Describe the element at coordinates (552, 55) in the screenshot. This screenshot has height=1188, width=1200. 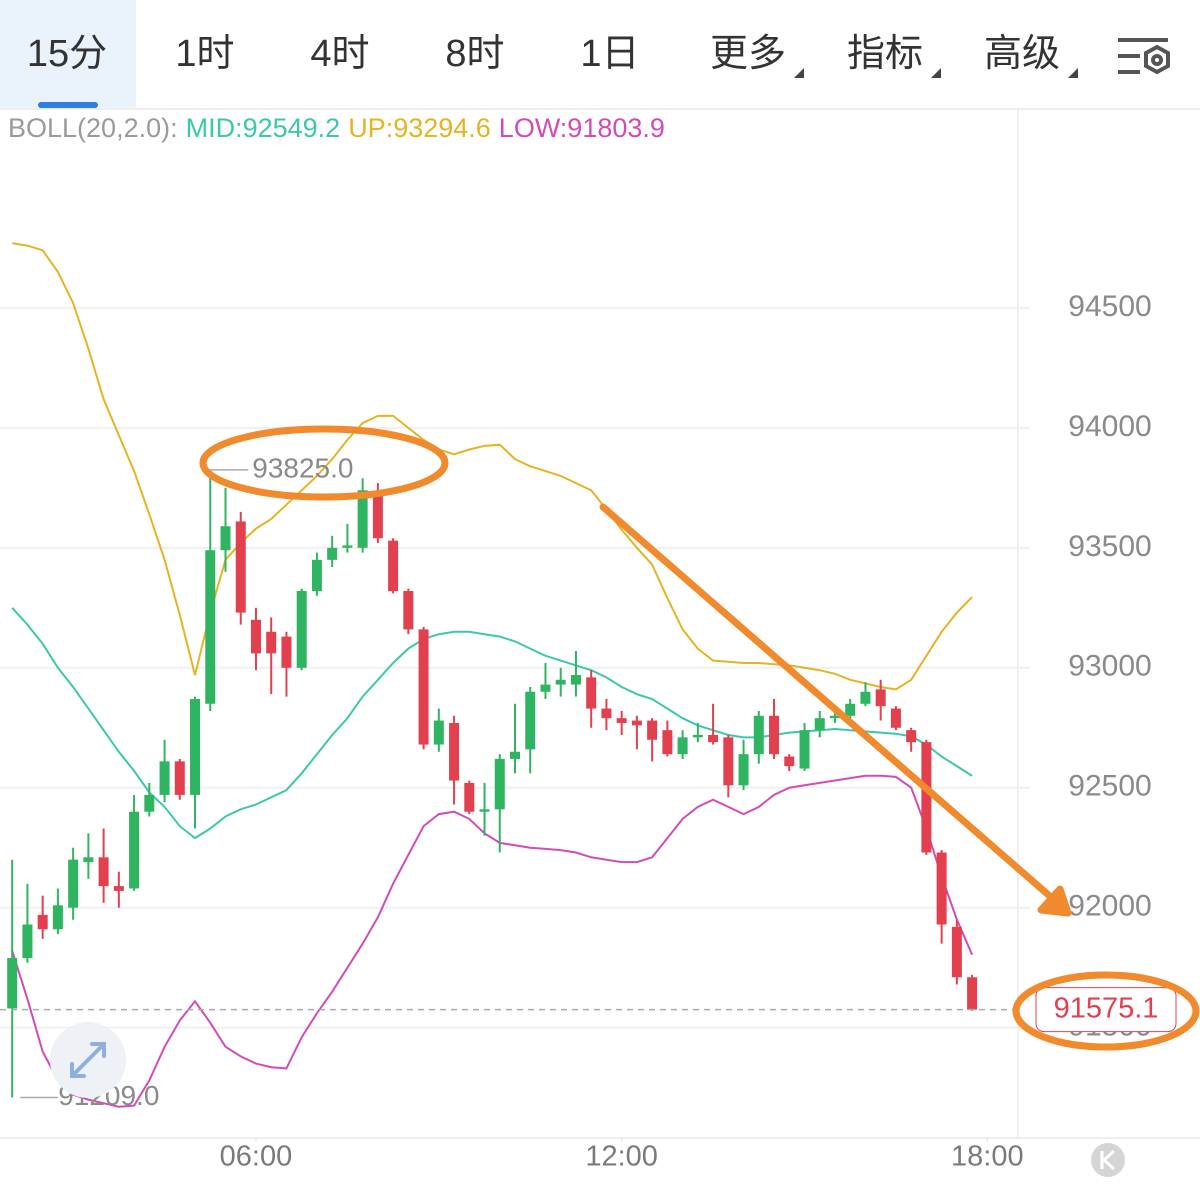
I see `tab-bar: 15分 1时 4时 8时 1日 更多 指标 高级` at that location.